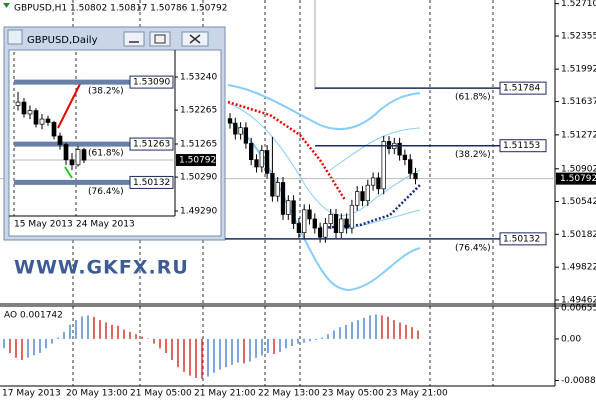 The image size is (596, 400). What do you see at coordinates (15, 37) in the screenshot?
I see `window-icon` at bounding box center [15, 37].